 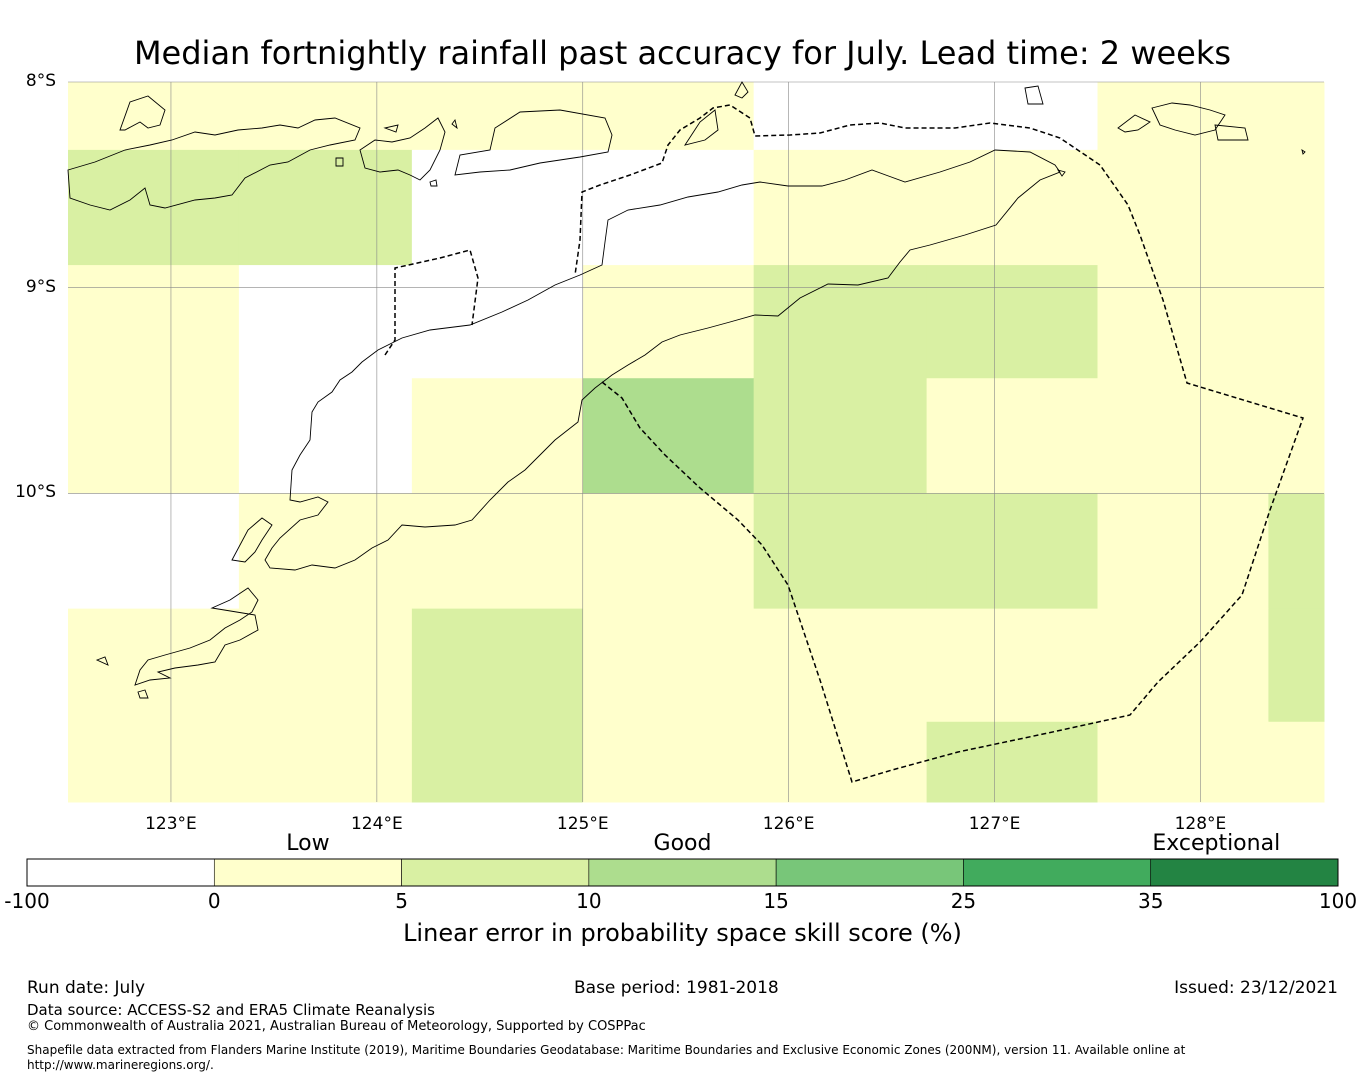 What do you see at coordinates (86, 988) in the screenshot?
I see `run-date: Run date: July` at bounding box center [86, 988].